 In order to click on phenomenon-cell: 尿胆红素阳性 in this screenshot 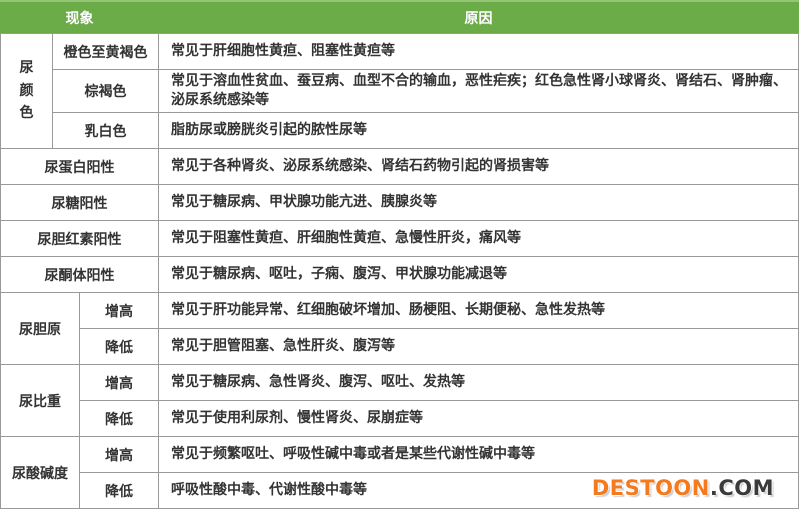, I will do `click(80, 238)`.